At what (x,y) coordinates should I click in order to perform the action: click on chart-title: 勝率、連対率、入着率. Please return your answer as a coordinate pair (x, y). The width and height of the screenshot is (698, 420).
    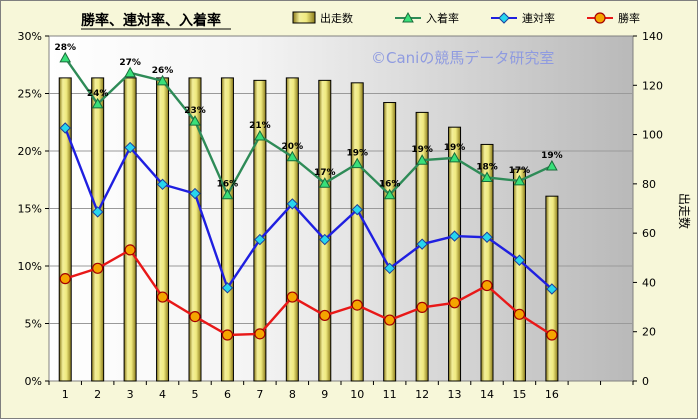
    Looking at the image, I should click on (151, 20).